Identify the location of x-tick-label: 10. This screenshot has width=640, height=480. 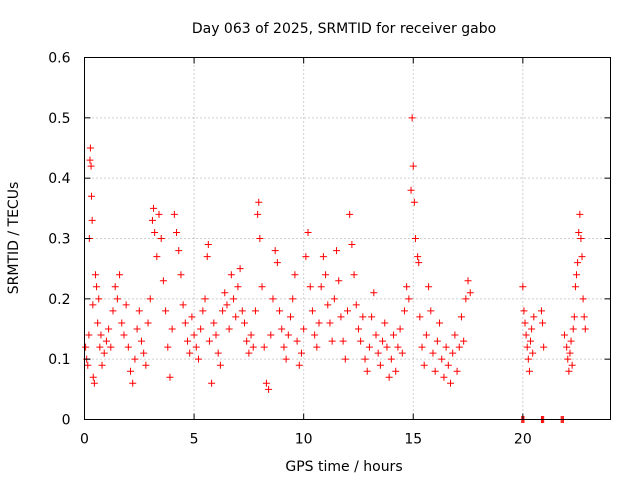
(304, 440).